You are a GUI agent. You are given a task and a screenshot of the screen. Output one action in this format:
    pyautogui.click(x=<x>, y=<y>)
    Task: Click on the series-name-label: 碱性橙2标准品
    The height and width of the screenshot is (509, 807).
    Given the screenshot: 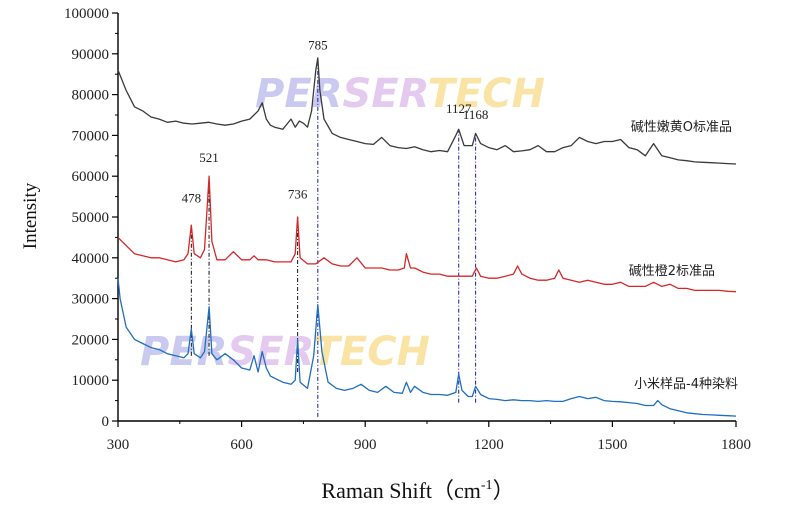 What is the action you would take?
    pyautogui.click(x=672, y=271)
    